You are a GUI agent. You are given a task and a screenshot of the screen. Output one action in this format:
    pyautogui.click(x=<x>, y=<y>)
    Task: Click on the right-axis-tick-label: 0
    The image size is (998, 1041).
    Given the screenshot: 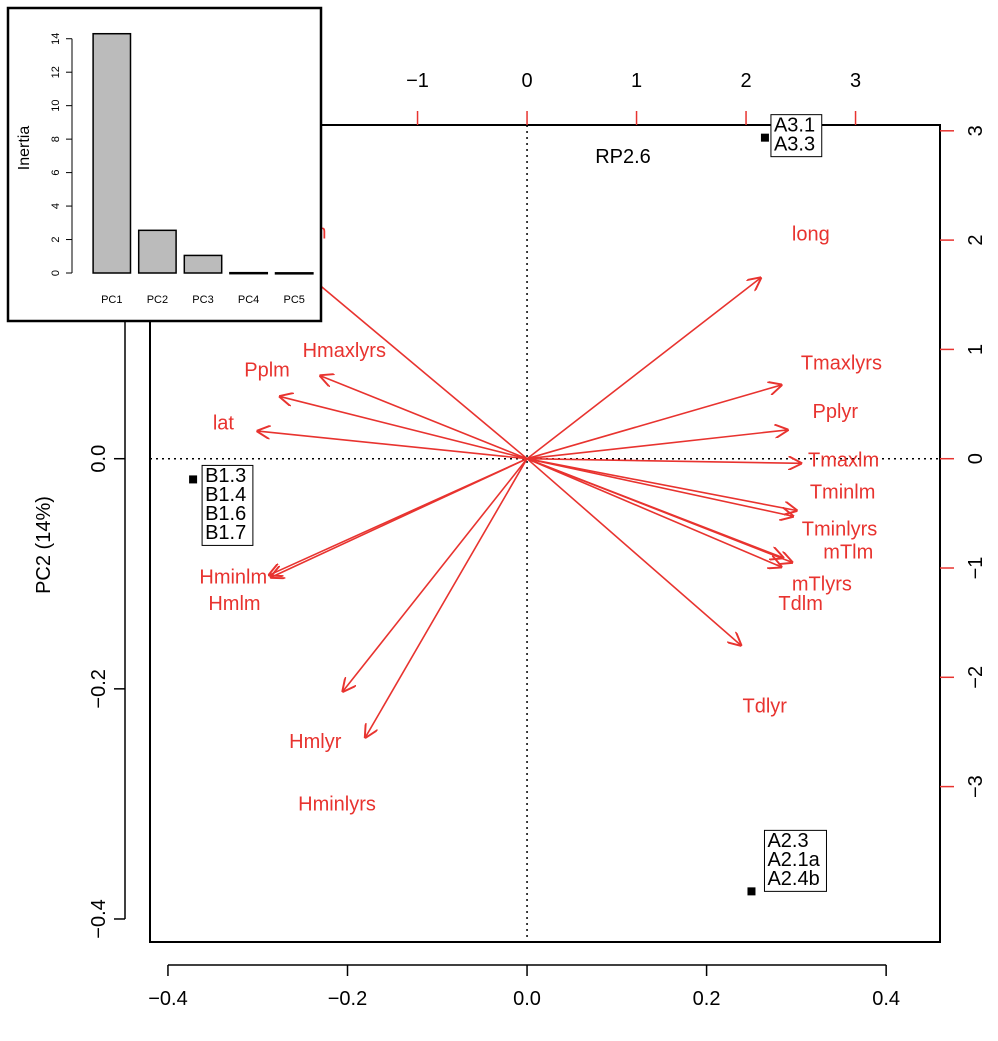 What is the action you would take?
    pyautogui.click(x=976, y=458)
    